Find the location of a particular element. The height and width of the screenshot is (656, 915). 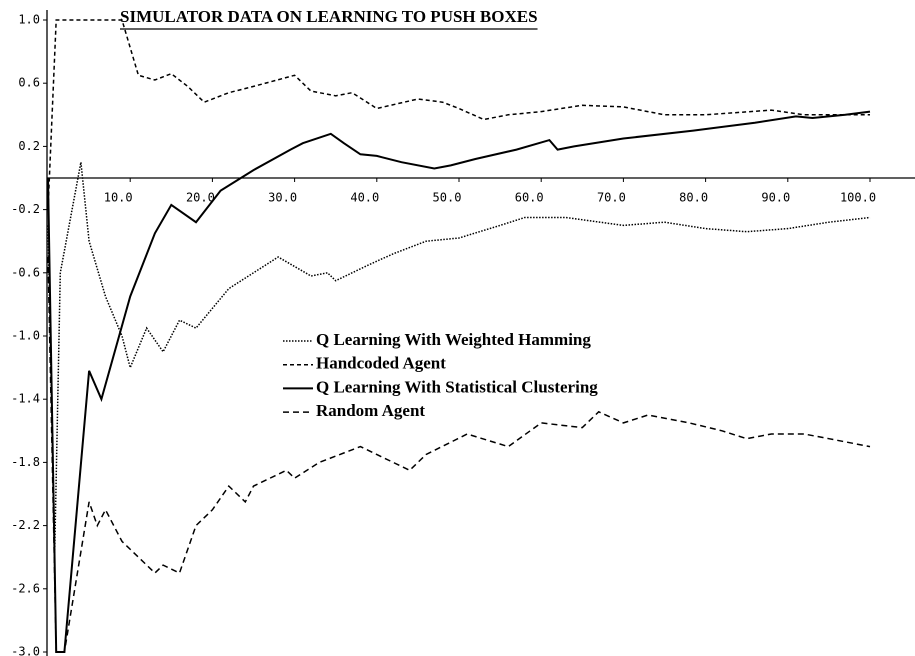

y-tick-label: -2.6 is located at coordinates (25, 588).